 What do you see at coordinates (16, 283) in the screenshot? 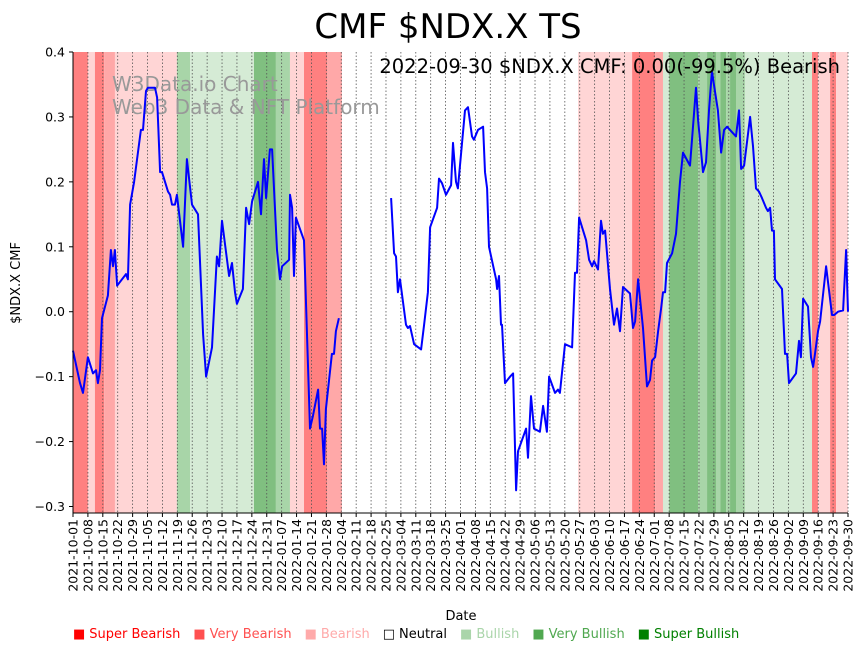
I see `y-axis-label: $NDX.X CMF` at bounding box center [16, 283].